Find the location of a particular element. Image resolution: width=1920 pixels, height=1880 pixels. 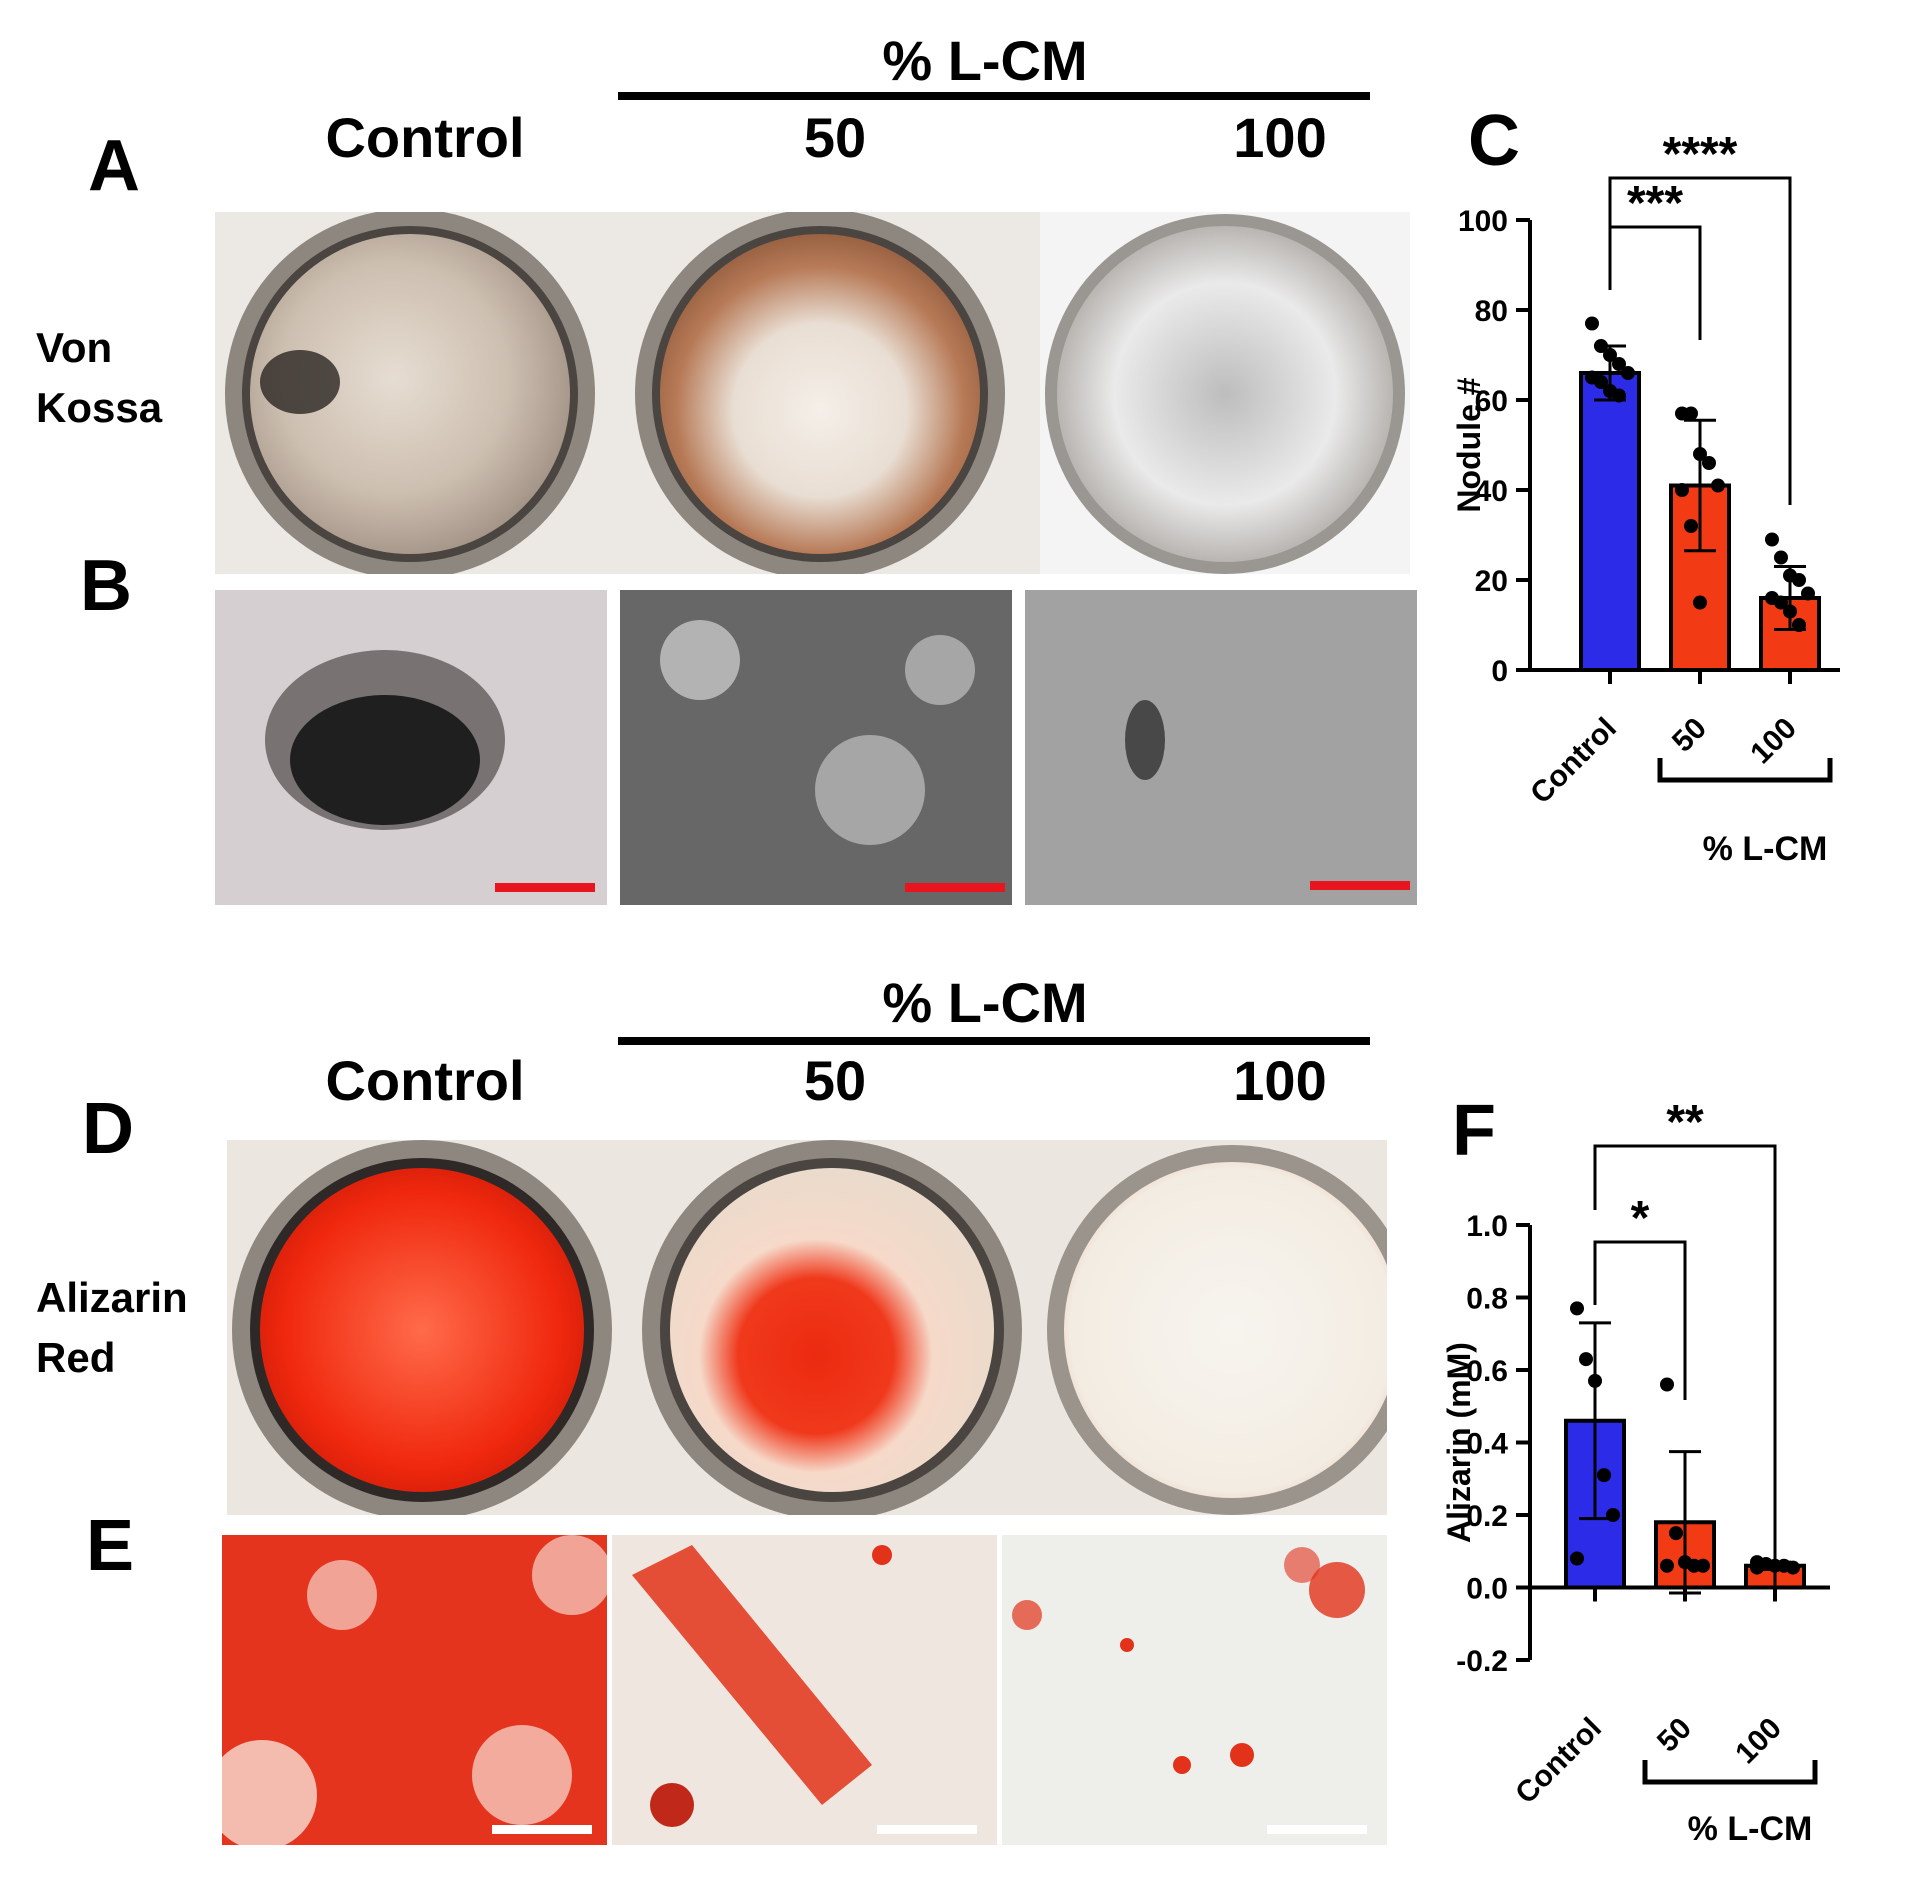

von-kossa-micrograph-control is located at coordinates (411, 747).